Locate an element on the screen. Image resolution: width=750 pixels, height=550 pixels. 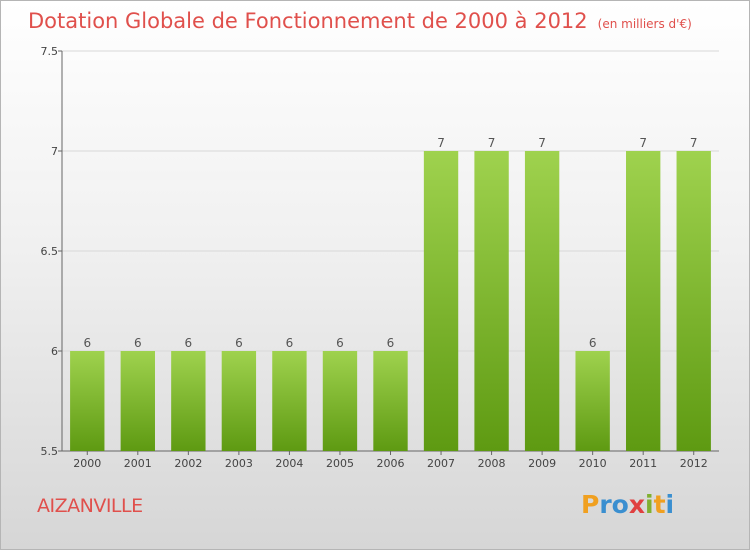
x-tick-label: 2006 is located at coordinates (391, 463).